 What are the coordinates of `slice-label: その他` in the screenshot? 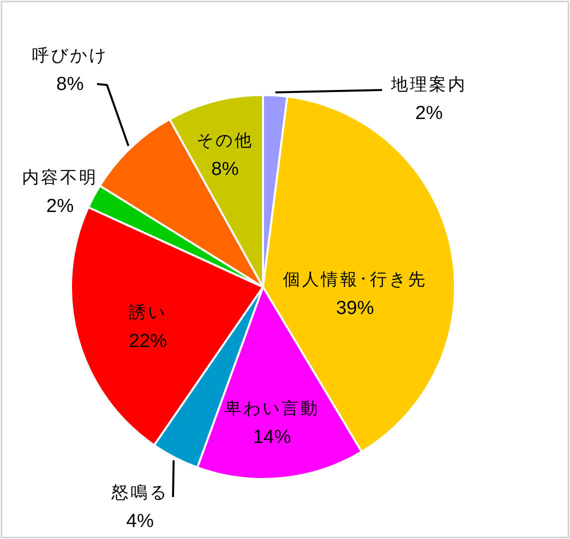 It's located at (225, 141).